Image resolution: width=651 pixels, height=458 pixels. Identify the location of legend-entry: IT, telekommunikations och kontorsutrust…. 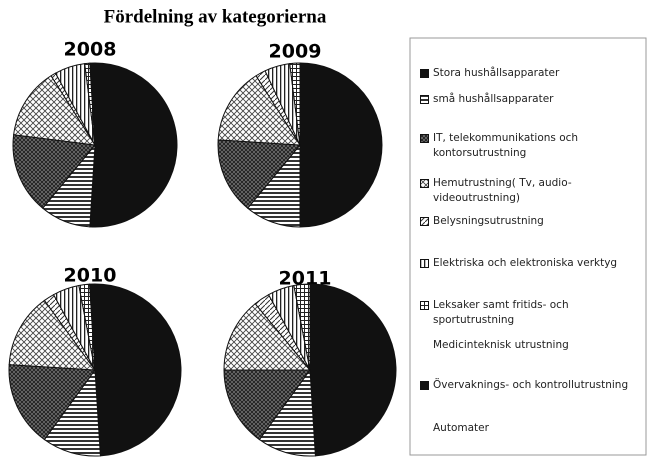
(527, 146).